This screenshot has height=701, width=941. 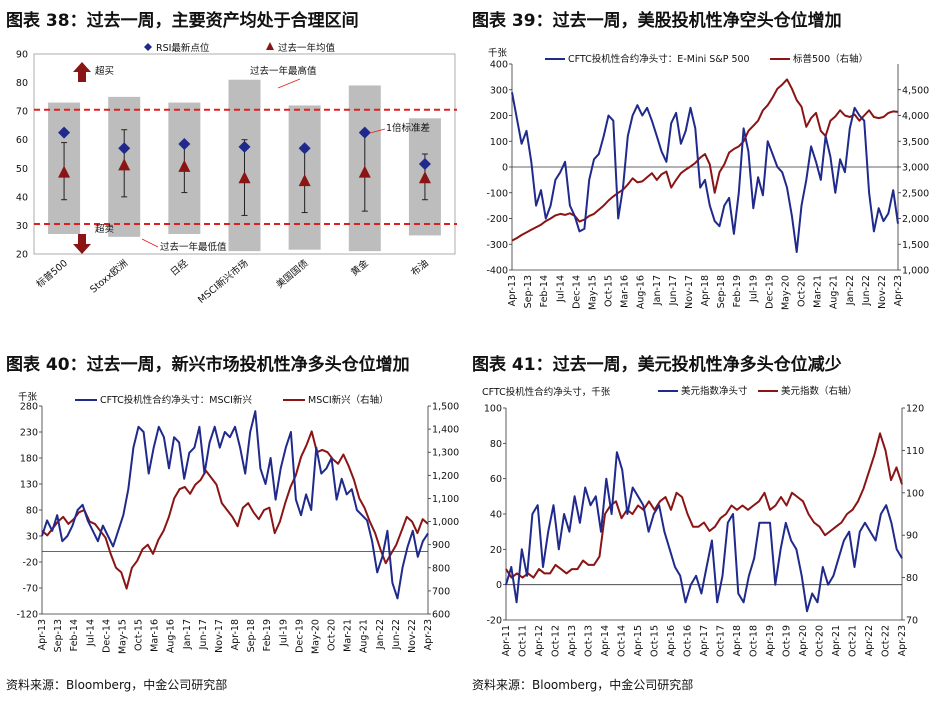 What do you see at coordinates (22, 255) in the screenshot?
I see `y-tick-label: 20` at bounding box center [22, 255].